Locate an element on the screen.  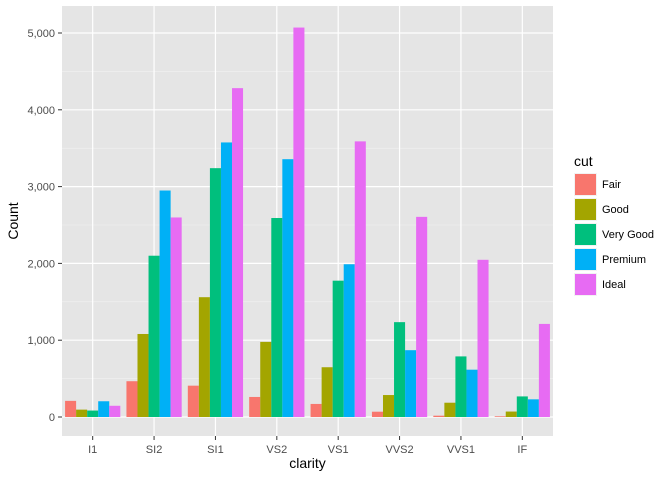
bar-I1-fair is located at coordinates (71, 408).